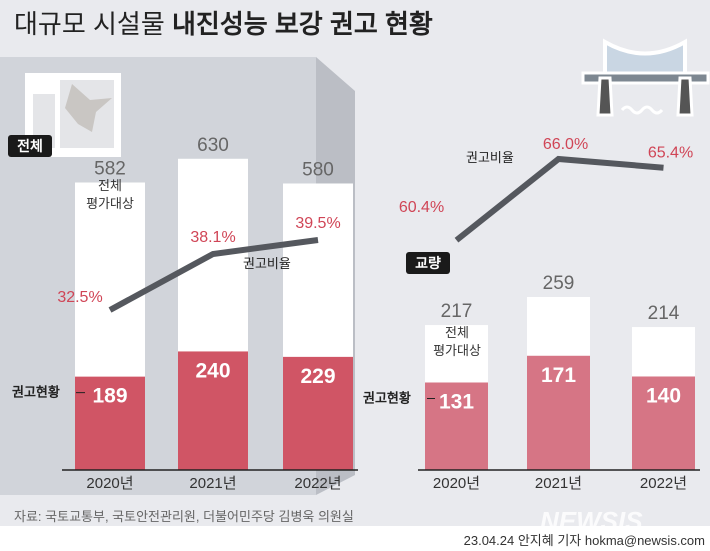  I want to click on ratio-label: 39.5%, so click(317, 223).